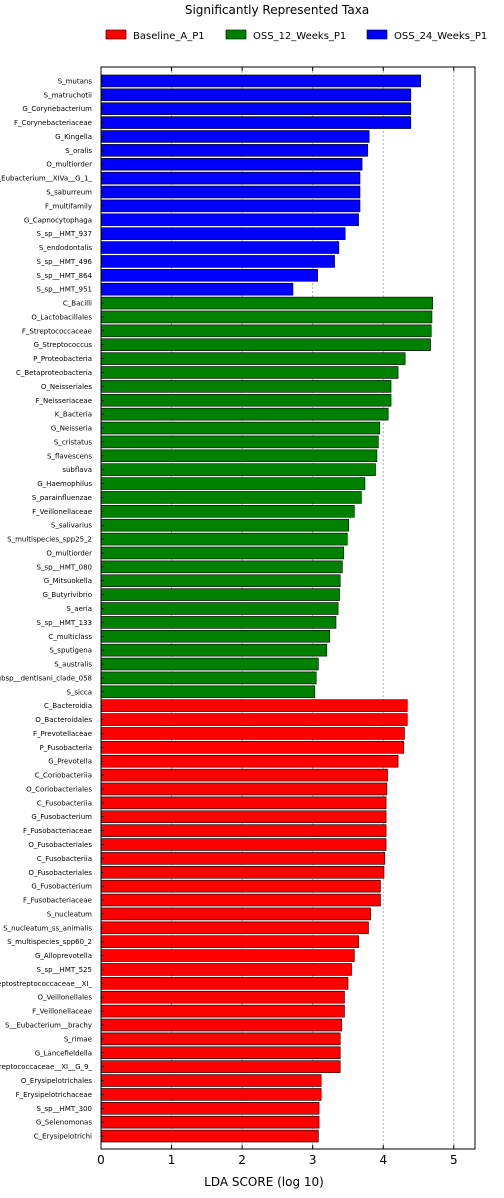  I want to click on category-label: S_sp__HMT_133, so click(64, 623).